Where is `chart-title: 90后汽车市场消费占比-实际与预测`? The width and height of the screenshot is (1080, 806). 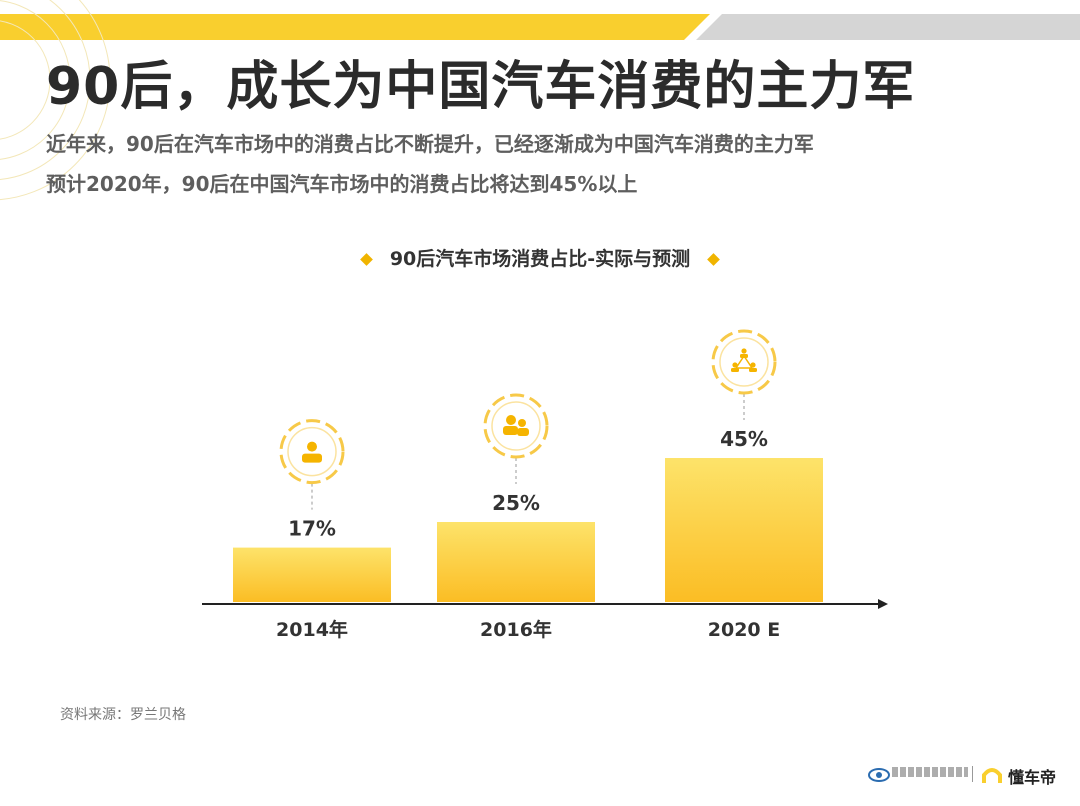
chart-title: 90后汽车市场消费占比-实际与预测 is located at coordinates (540, 259).